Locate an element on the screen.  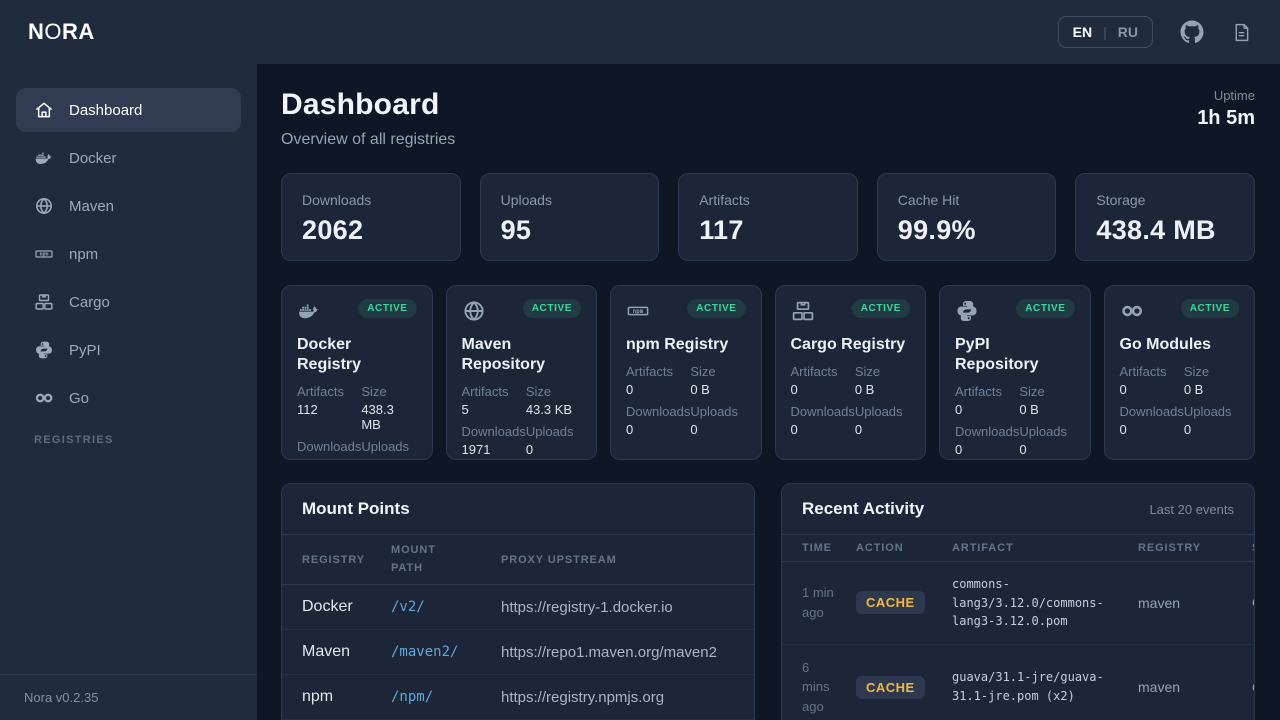
artifacts-value: 5 is located at coordinates (465, 409).